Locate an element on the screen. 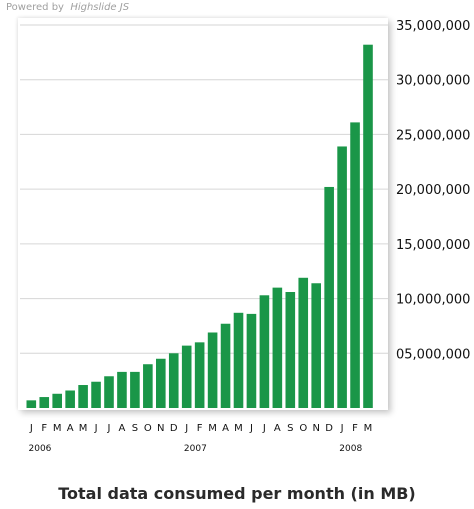  x-year-label: 2007 is located at coordinates (195, 449).